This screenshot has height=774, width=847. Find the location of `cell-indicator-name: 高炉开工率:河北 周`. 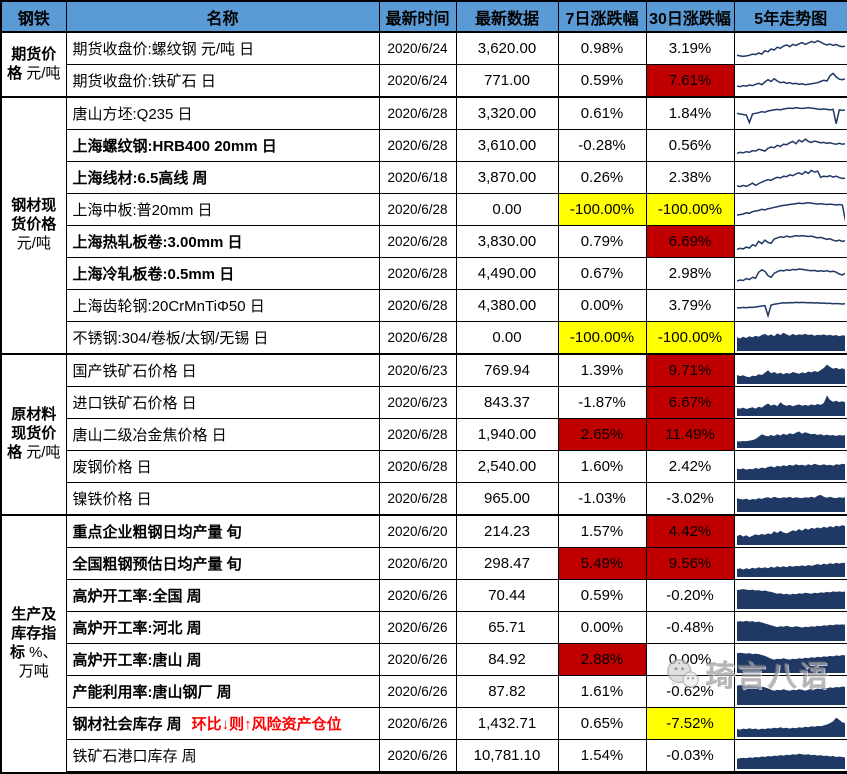

cell-indicator-name: 高炉开工率:河北 周 is located at coordinates (222, 627).